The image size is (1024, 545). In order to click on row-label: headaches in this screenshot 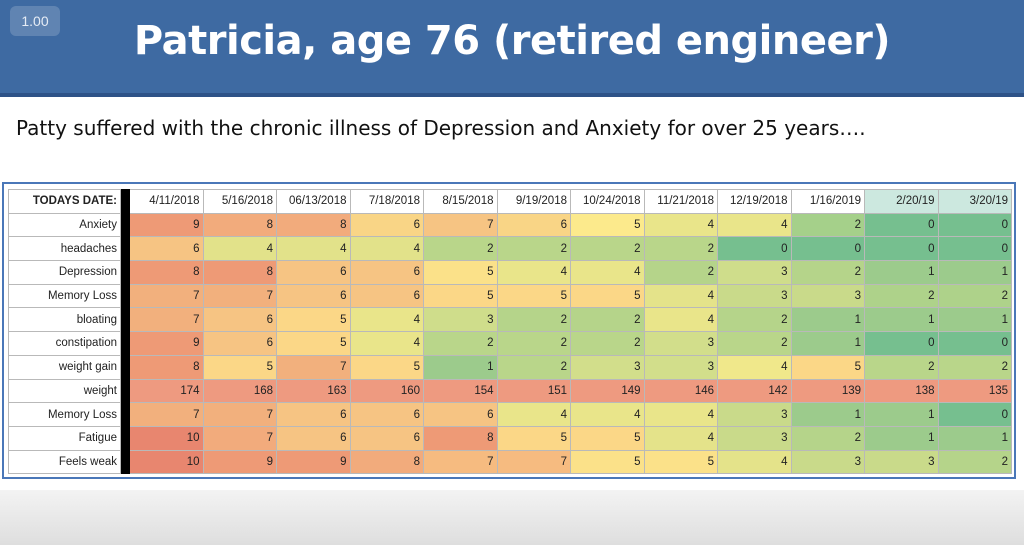, I will do `click(64, 249)`.